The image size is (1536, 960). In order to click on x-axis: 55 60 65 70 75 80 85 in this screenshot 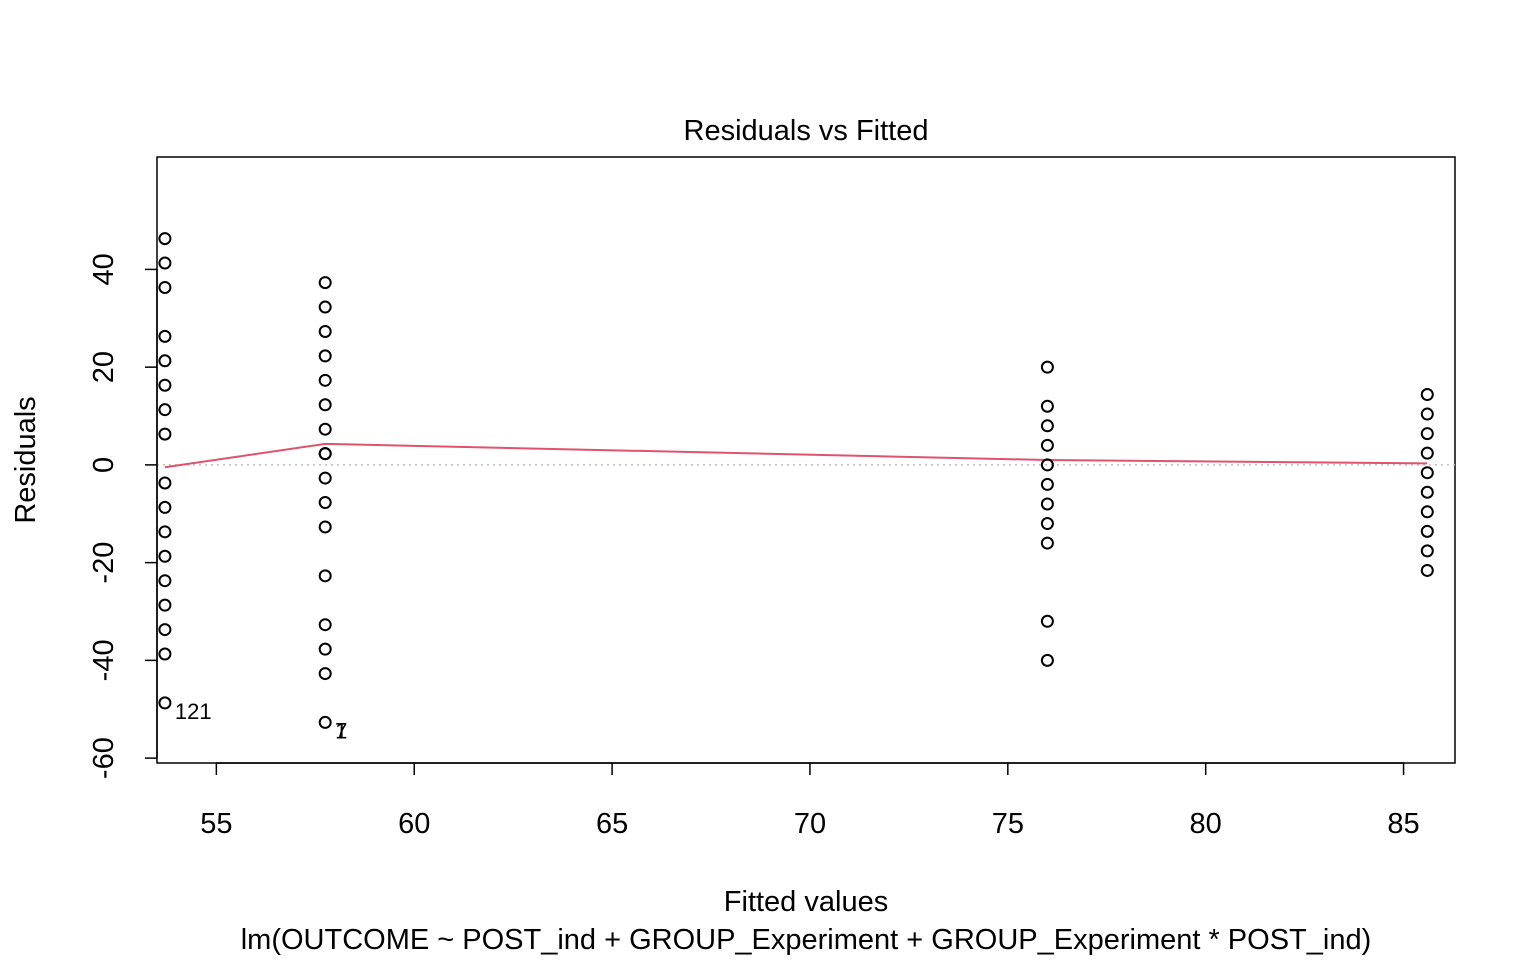, I will do `click(810, 801)`.